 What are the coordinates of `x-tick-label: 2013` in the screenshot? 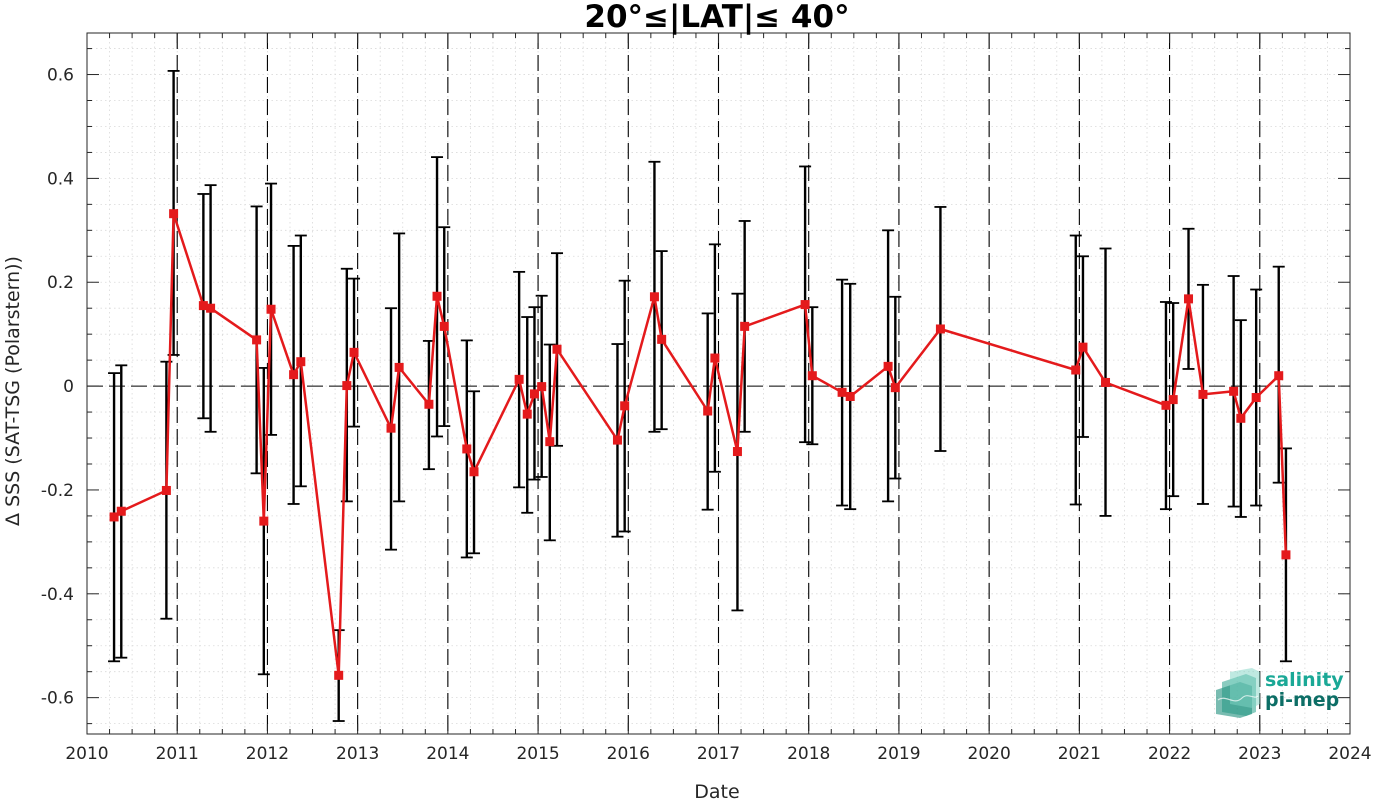 It's located at (357, 754).